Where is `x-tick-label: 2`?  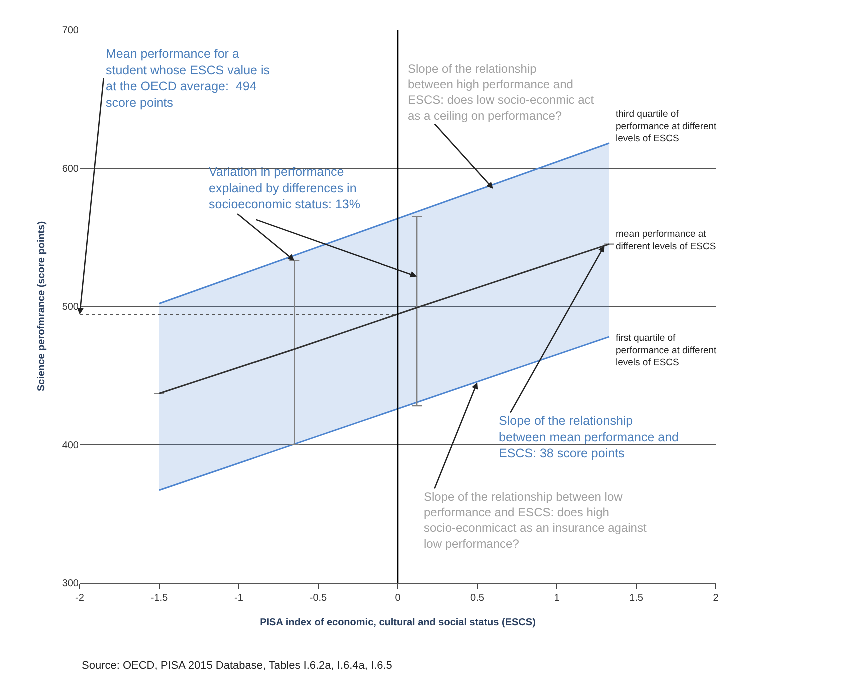 x-tick-label: 2 is located at coordinates (716, 598).